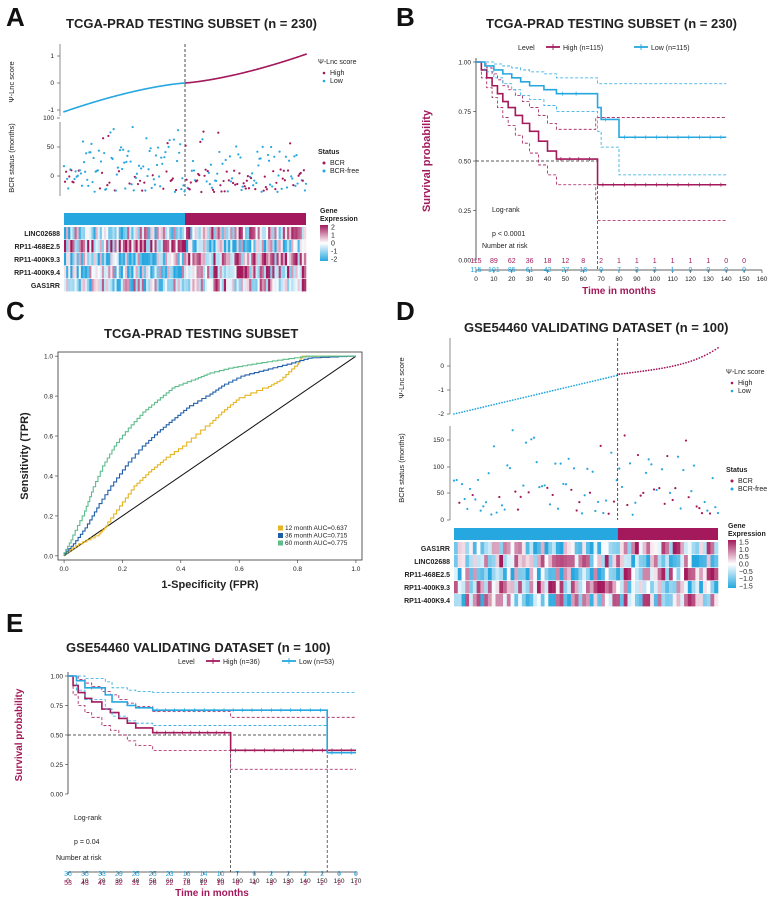 The width and height of the screenshot is (782, 921). What do you see at coordinates (15, 17) in the screenshot?
I see `panel-a-label: A` at bounding box center [15, 17].